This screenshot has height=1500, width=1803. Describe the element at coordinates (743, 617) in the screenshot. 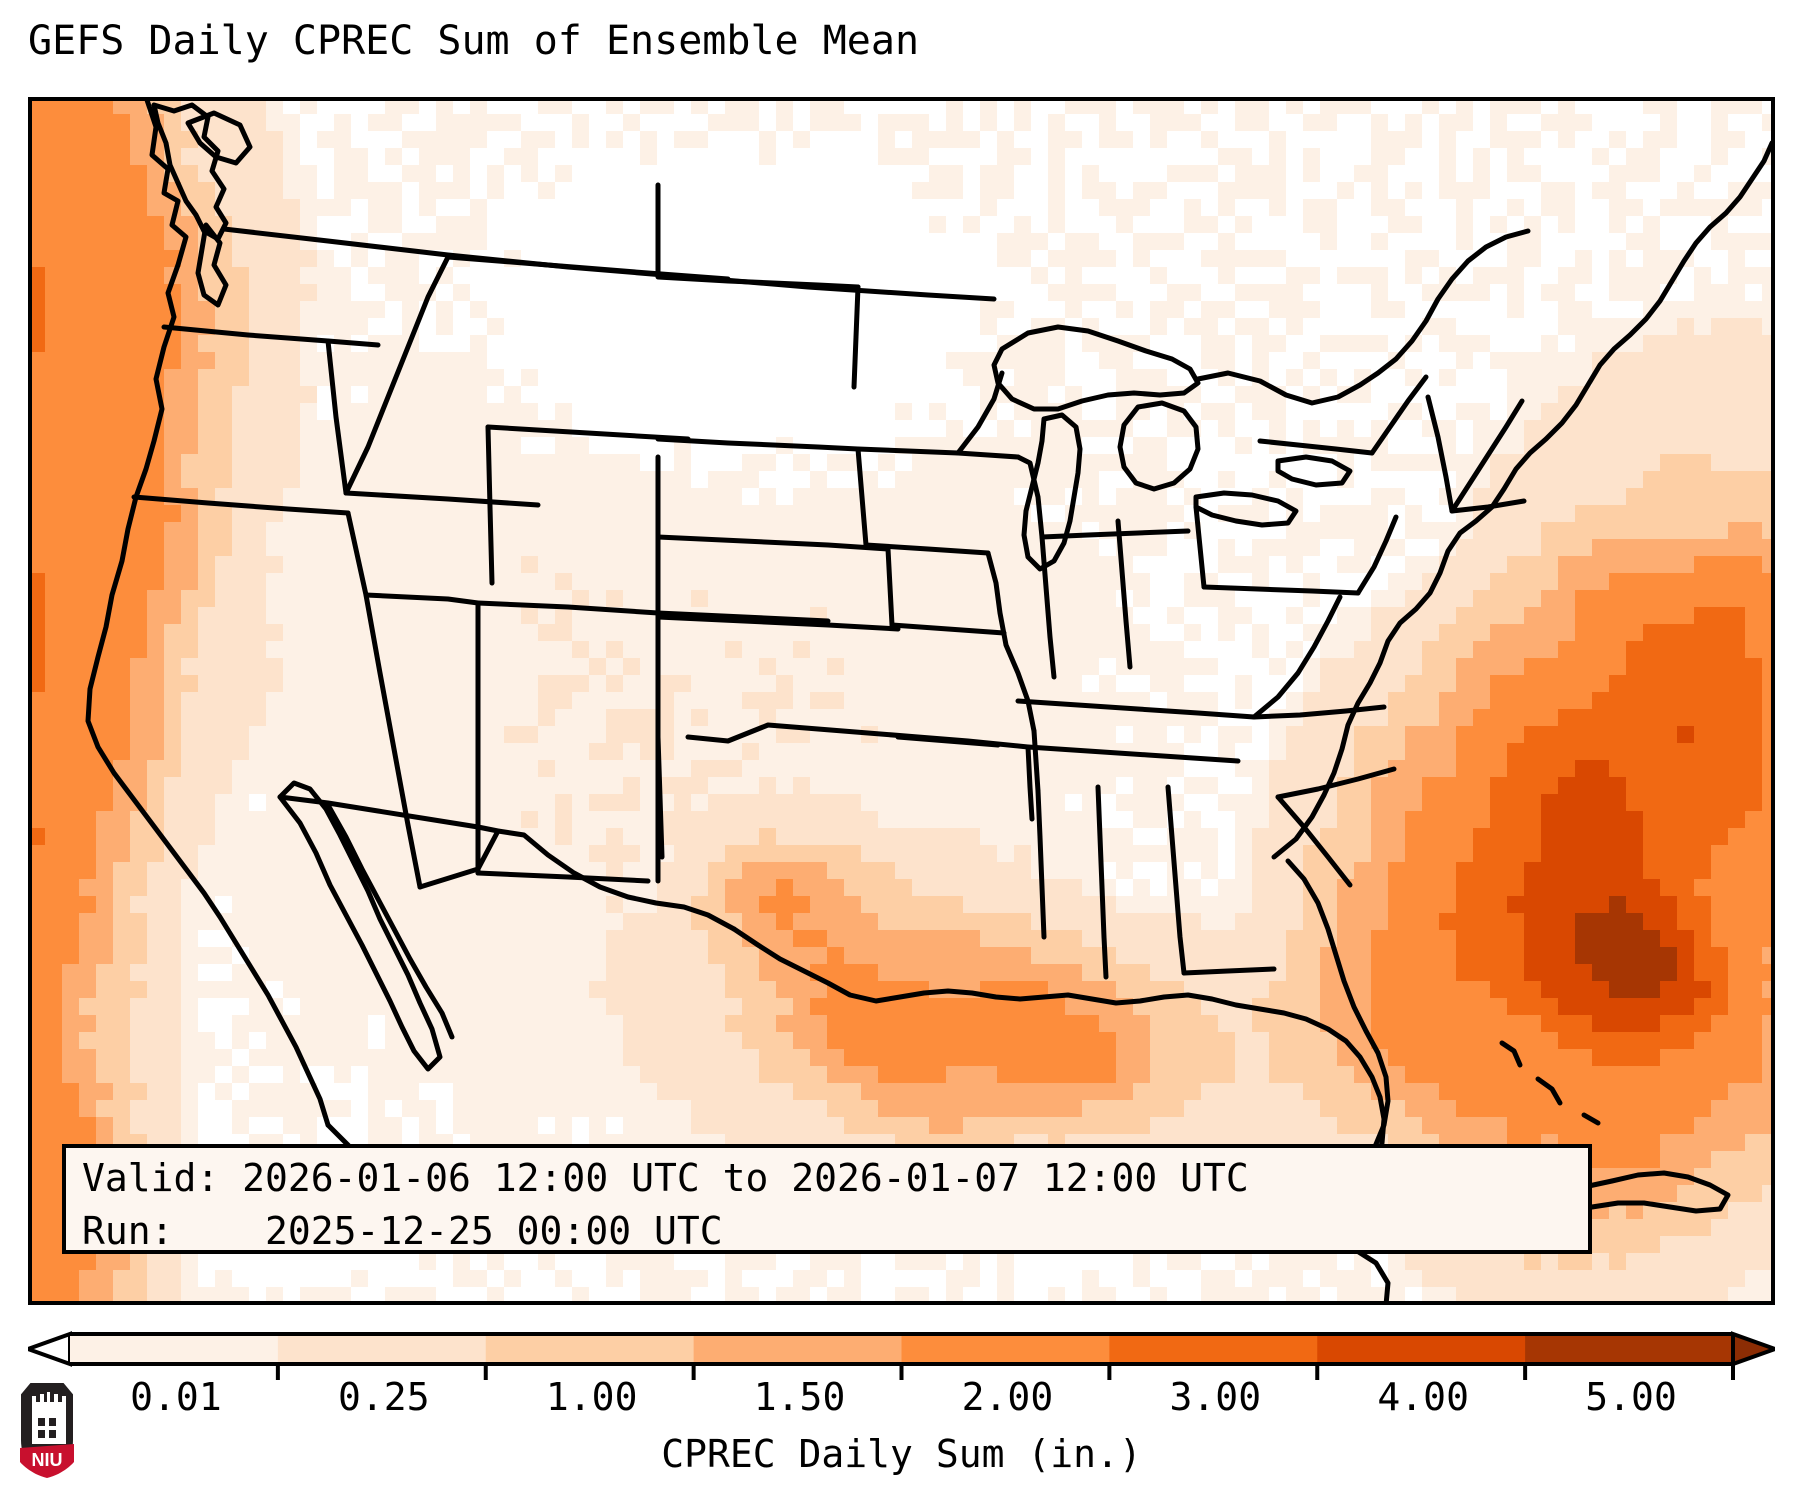

I see `state-co-east` at that location.